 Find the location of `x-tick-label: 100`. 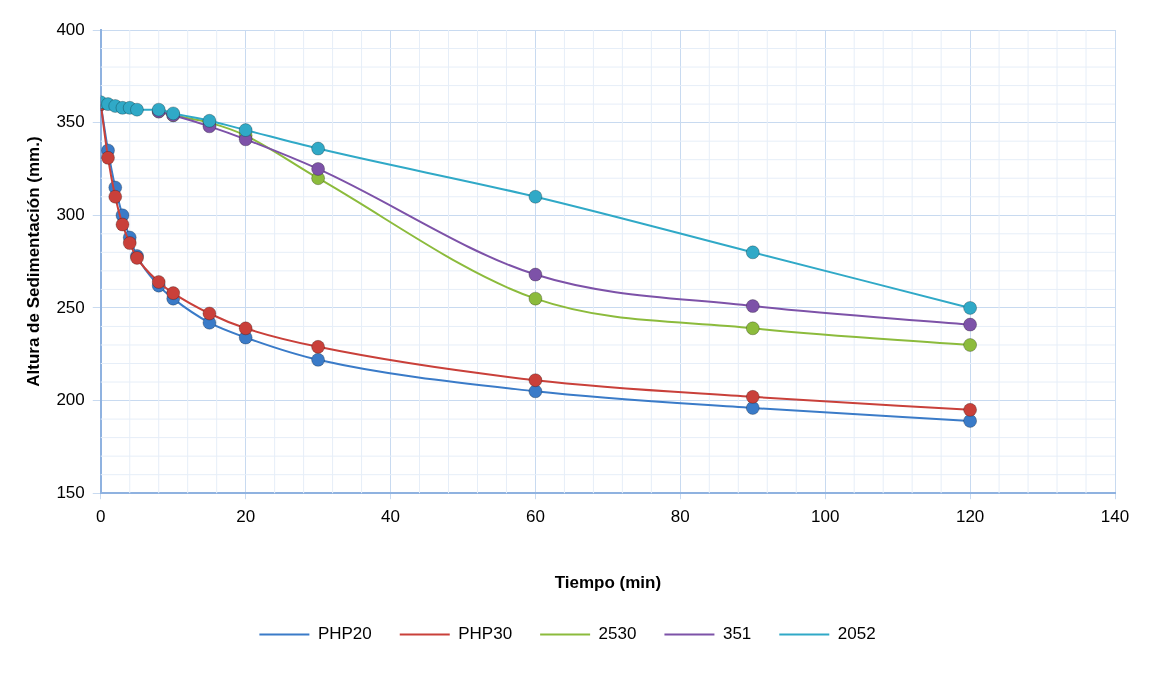

x-tick-label: 100 is located at coordinates (825, 517).